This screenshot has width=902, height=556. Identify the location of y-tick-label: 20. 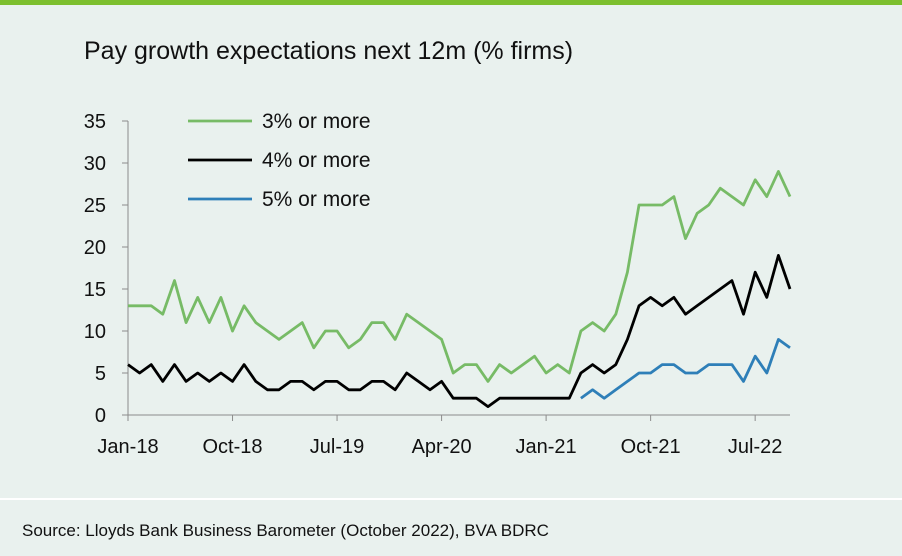
(95, 248).